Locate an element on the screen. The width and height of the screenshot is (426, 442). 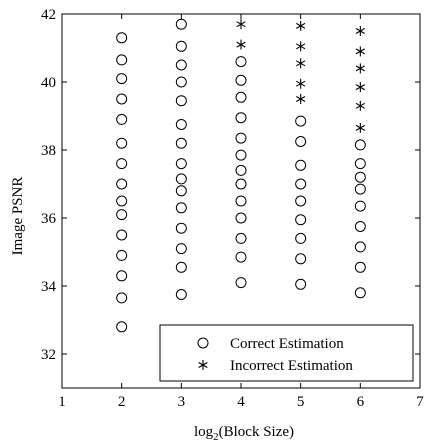
x-tick-label: 5 is located at coordinates (301, 402).